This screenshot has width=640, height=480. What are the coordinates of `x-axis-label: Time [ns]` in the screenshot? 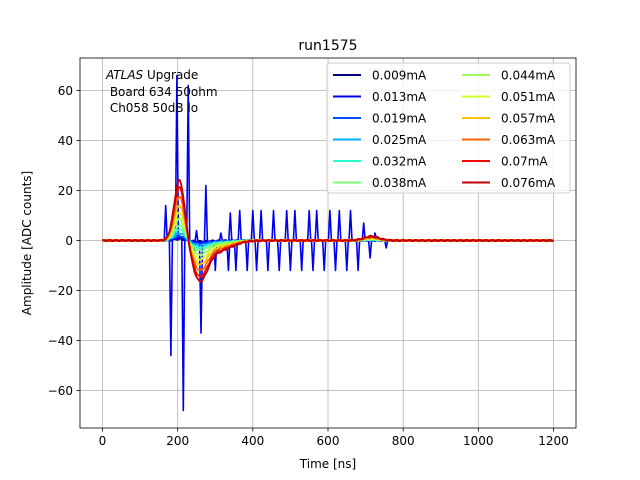 It's located at (327, 464).